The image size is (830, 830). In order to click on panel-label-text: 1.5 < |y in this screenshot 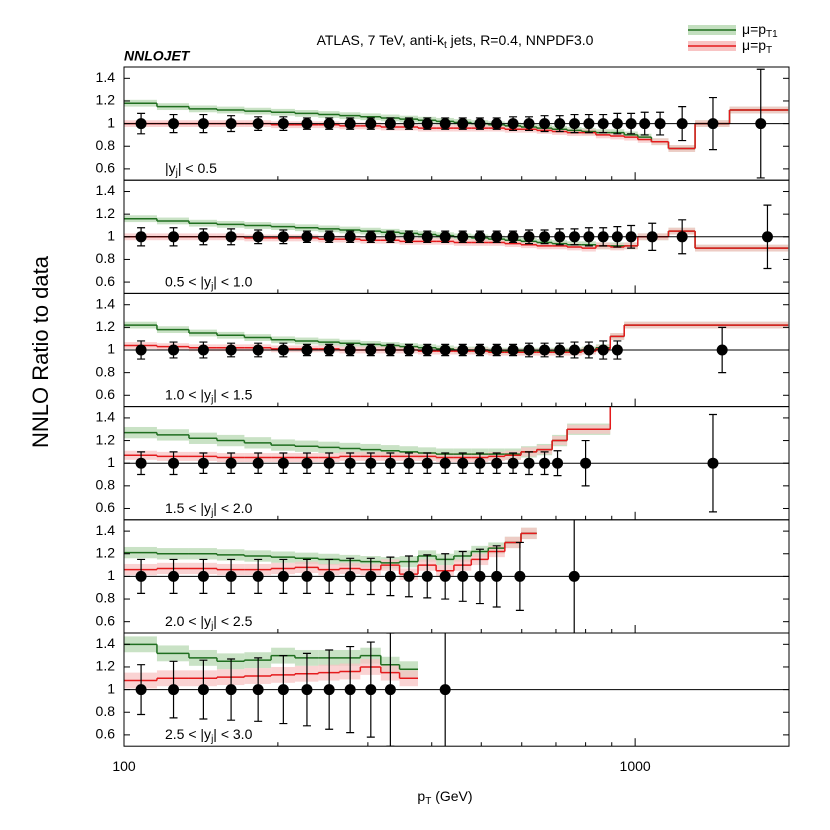, I will do `click(188, 508)`.